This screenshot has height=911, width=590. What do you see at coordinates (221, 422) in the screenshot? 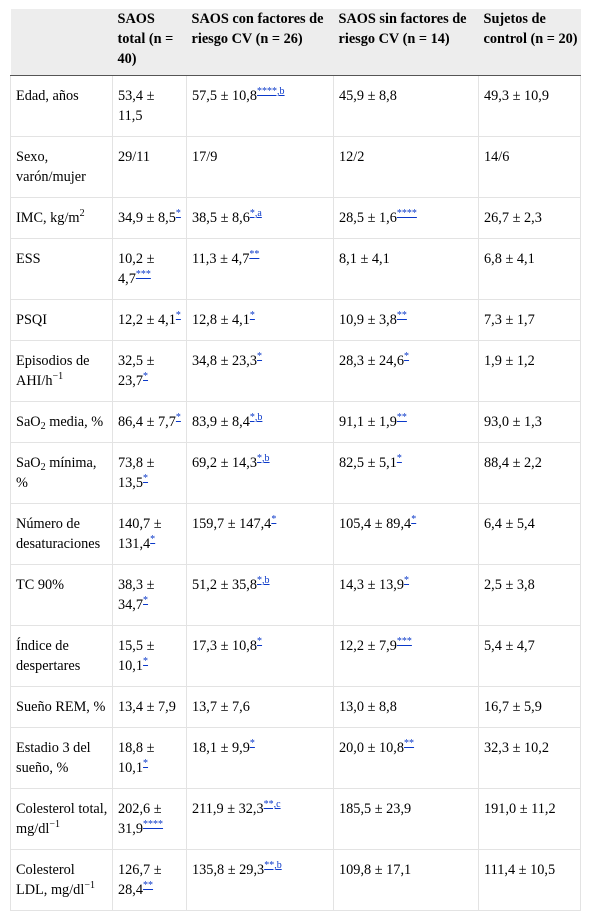
I see `cell-value: 83,9 ± 8,4` at bounding box center [221, 422].